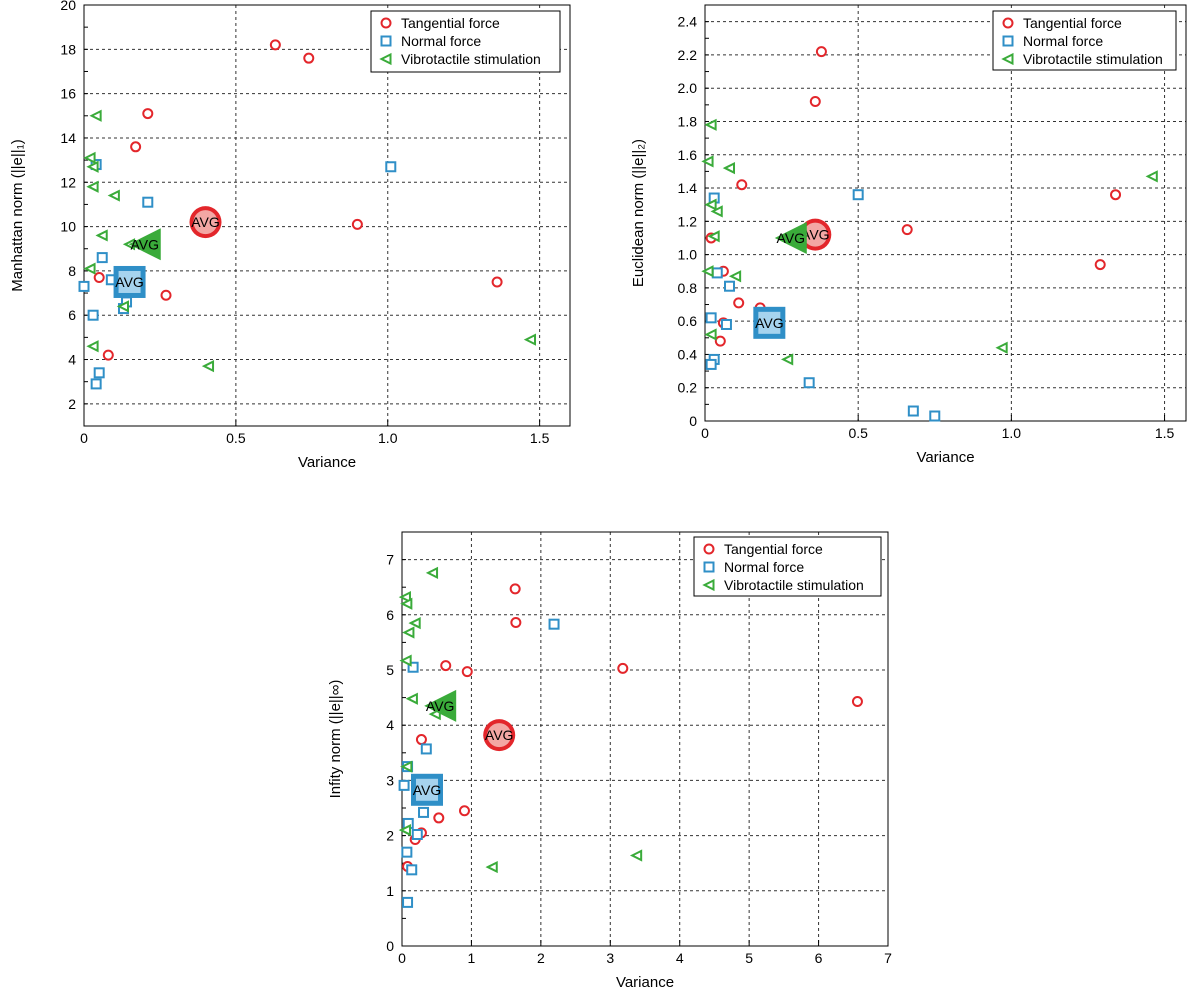 The image size is (1192, 990). I want to click on legend-box, so click(1084, 40).